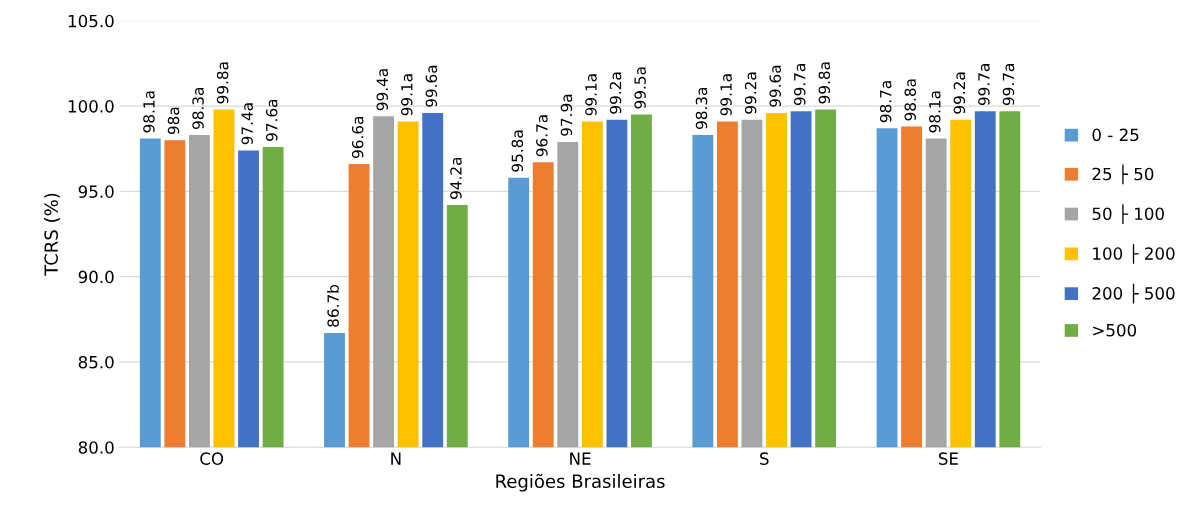 Image resolution: width=1196 pixels, height=520 pixels. What do you see at coordinates (764, 458) in the screenshot?
I see `x-tick-label: S` at bounding box center [764, 458].